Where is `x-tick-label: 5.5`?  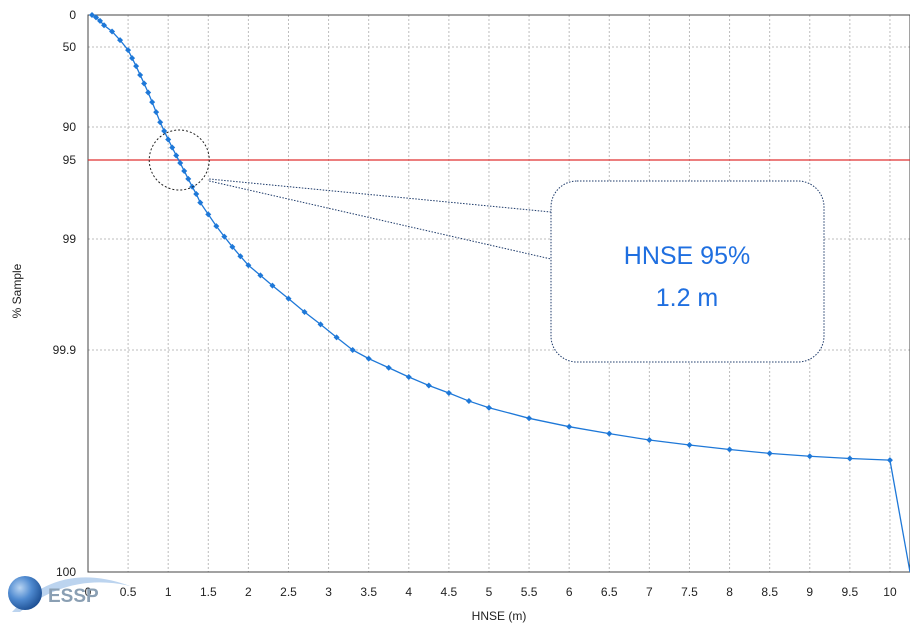 x-tick-label: 5.5 is located at coordinates (529, 592).